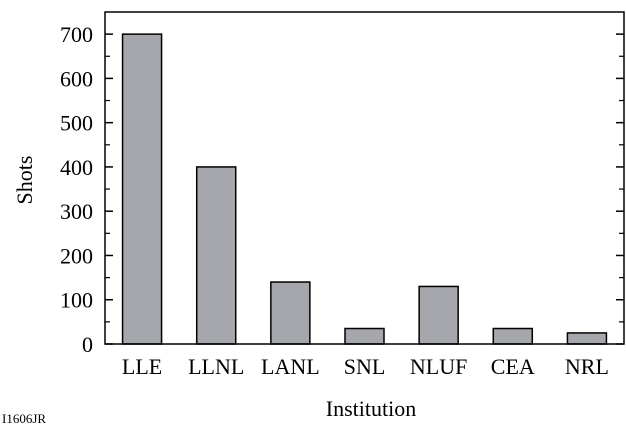 This screenshot has height=426, width=626. What do you see at coordinates (24, 418) in the screenshot?
I see `figure-id-label: I1606JR` at bounding box center [24, 418].